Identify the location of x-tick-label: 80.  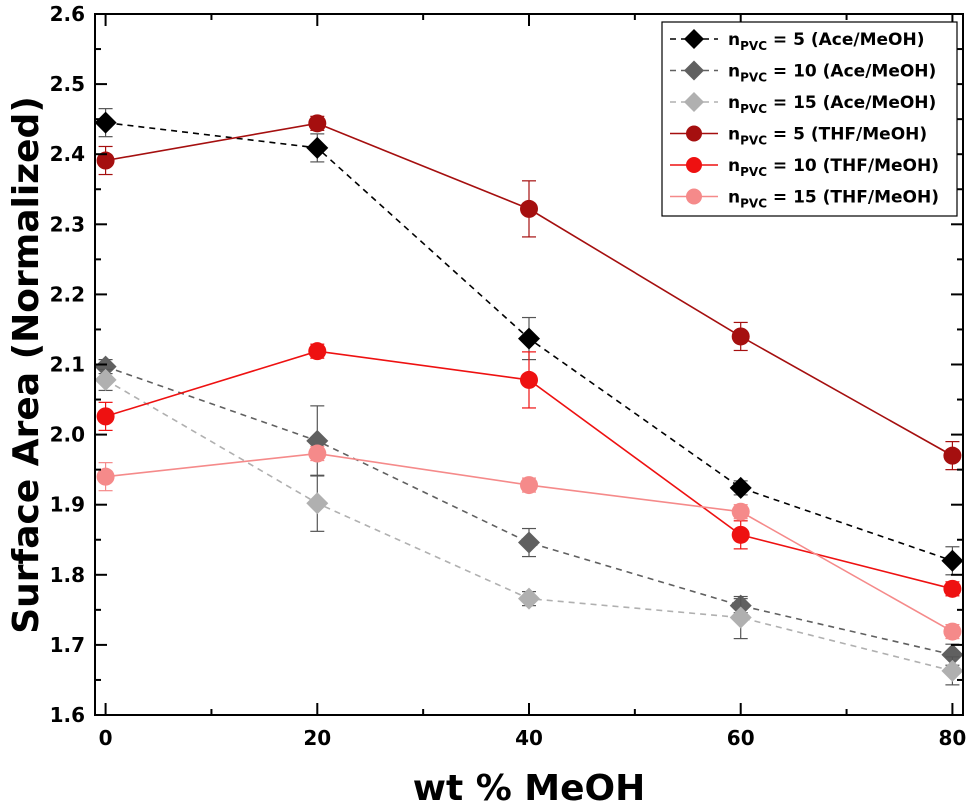
(952, 738).